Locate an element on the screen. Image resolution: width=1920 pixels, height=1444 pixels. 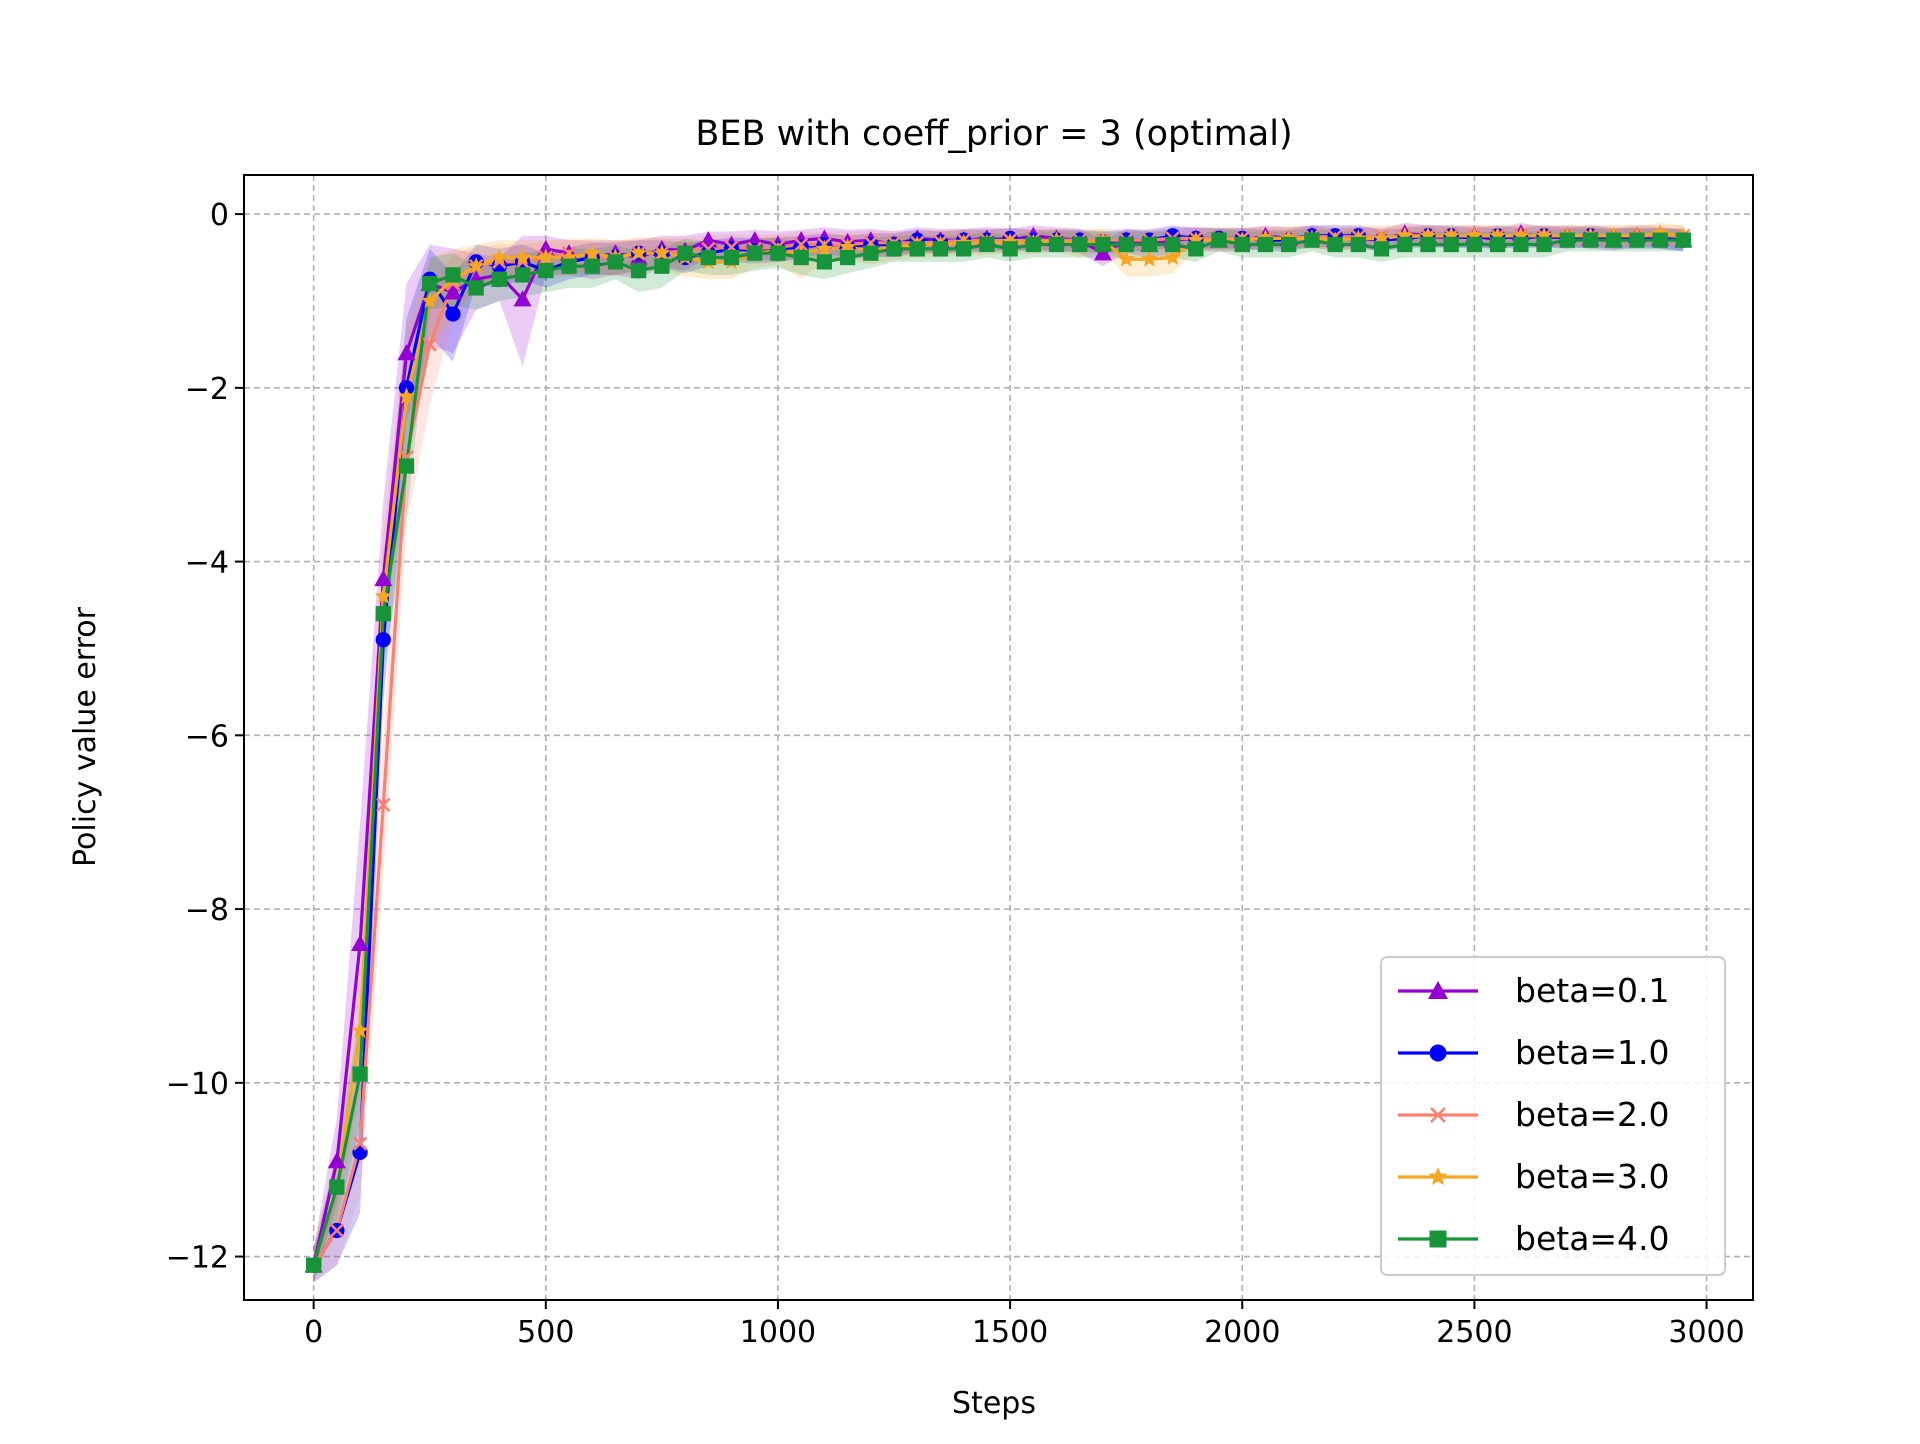
x-tick-label: 500 is located at coordinates (545, 1332).